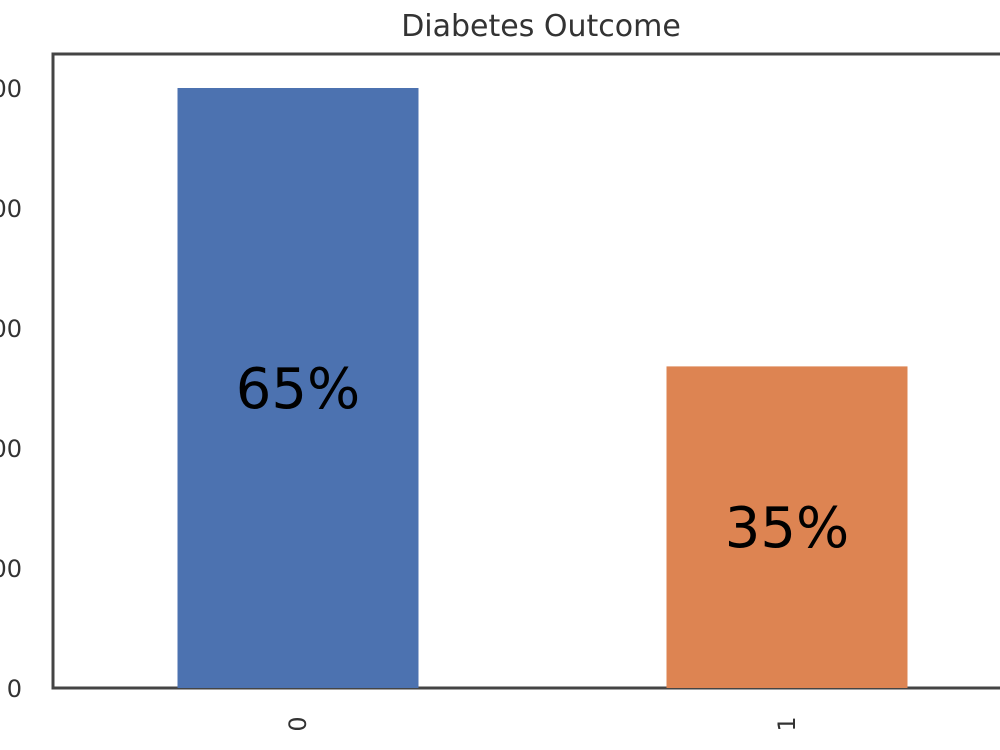  Describe the element at coordinates (541, 26) in the screenshot. I see `chart-title: Diabetes Outcome` at that location.